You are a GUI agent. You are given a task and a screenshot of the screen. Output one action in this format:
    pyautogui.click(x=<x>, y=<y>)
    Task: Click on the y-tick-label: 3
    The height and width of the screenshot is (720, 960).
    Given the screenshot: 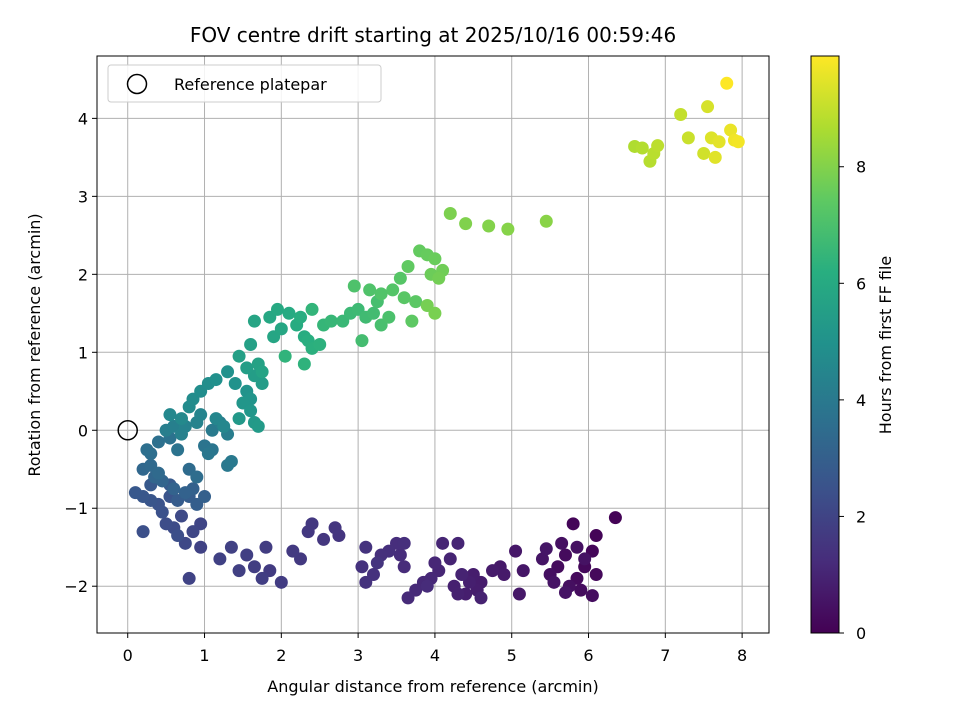 What is the action you would take?
    pyautogui.click(x=83, y=196)
    